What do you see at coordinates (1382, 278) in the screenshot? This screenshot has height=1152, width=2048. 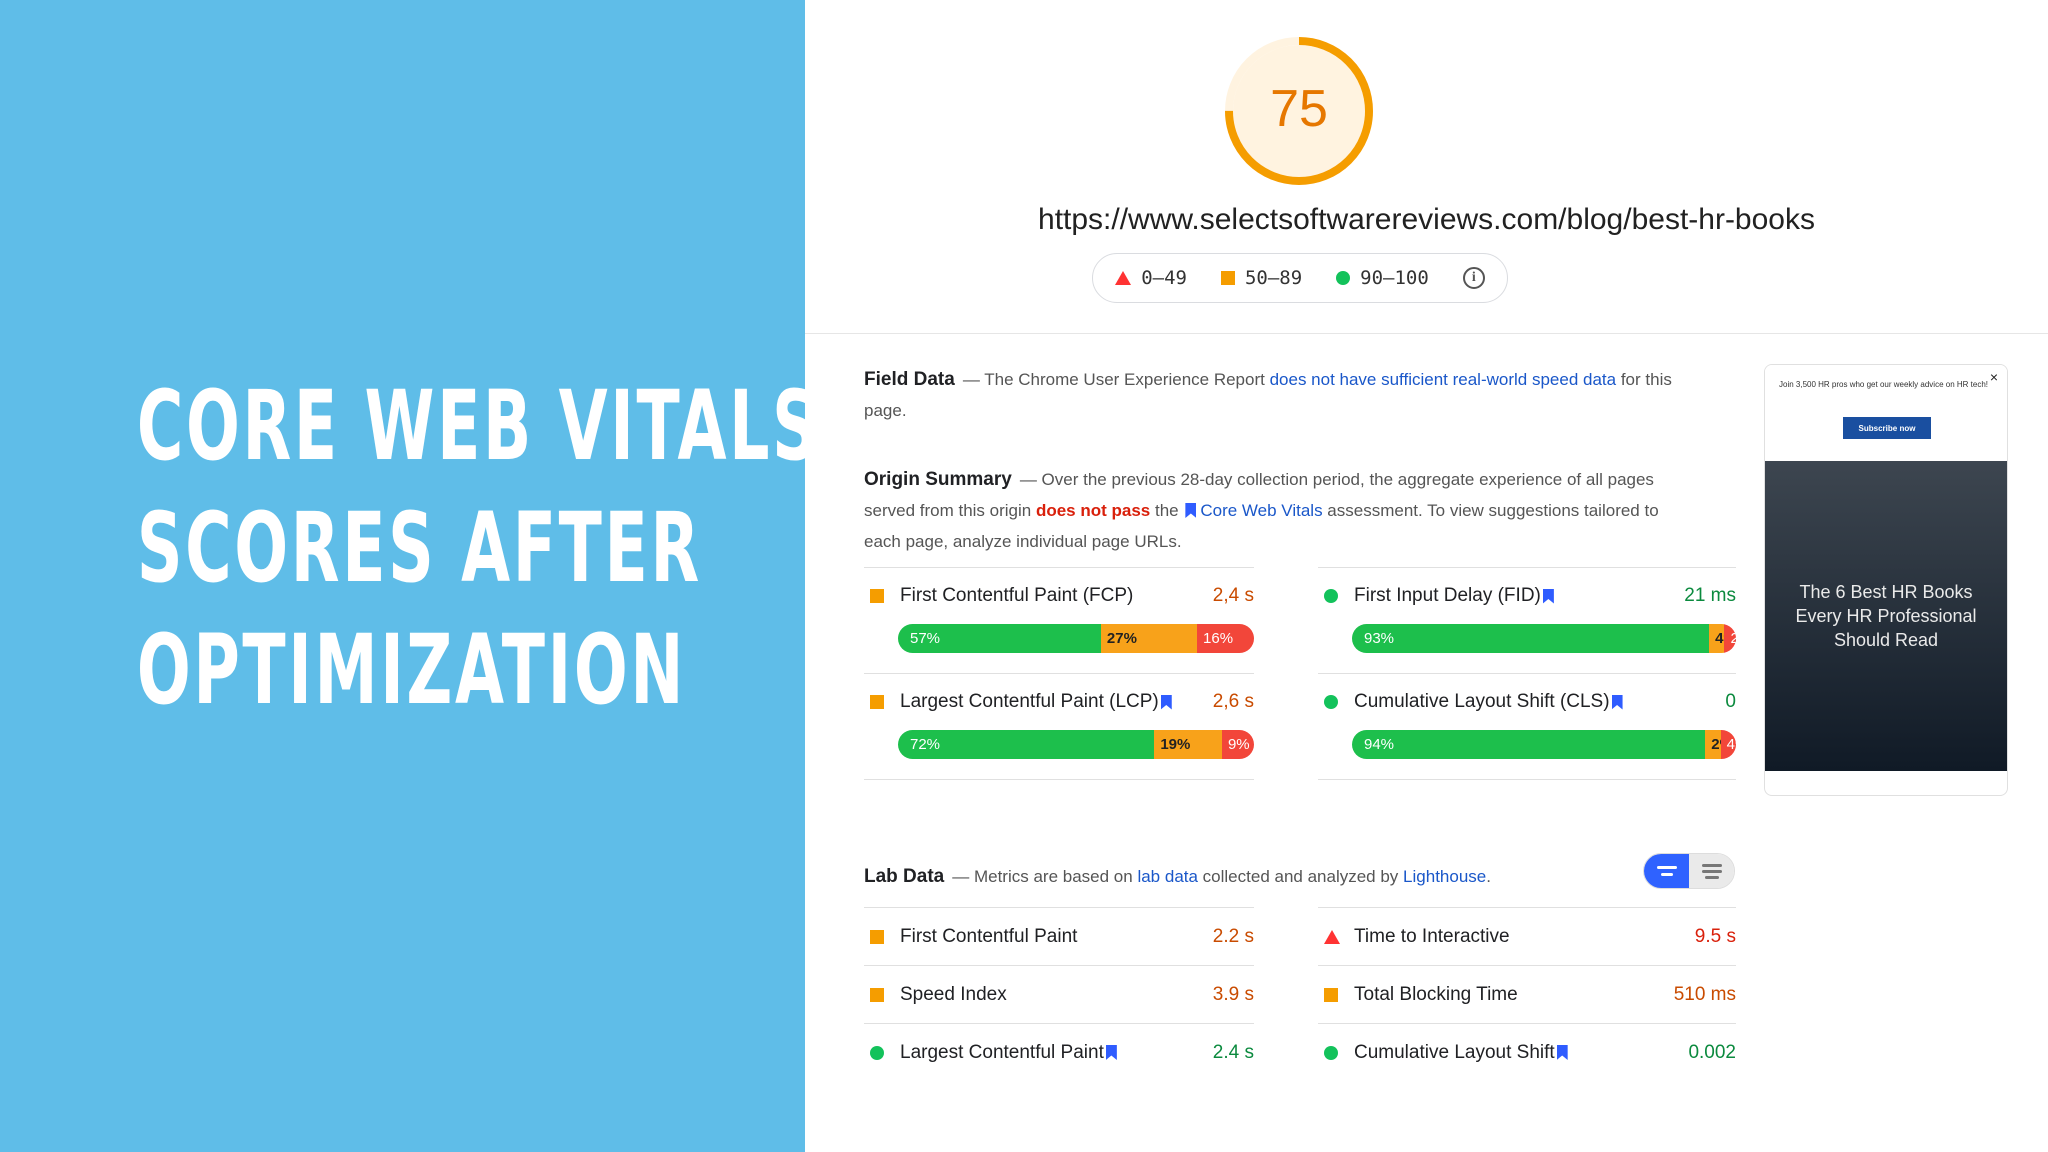 I see `legend-good: 90–100` at bounding box center [1382, 278].